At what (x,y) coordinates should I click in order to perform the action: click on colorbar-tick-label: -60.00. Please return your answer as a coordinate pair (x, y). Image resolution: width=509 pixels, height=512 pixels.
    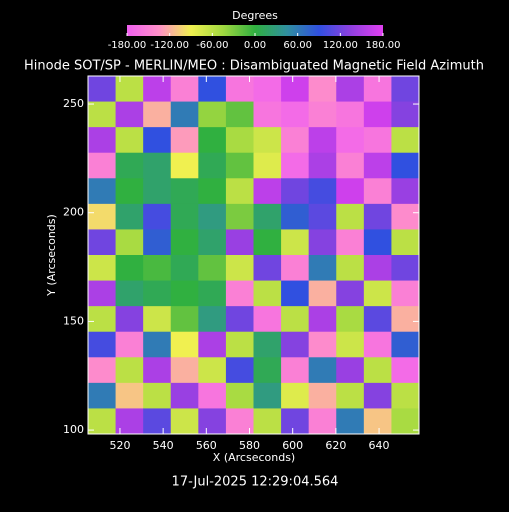
    Looking at the image, I should click on (212, 45).